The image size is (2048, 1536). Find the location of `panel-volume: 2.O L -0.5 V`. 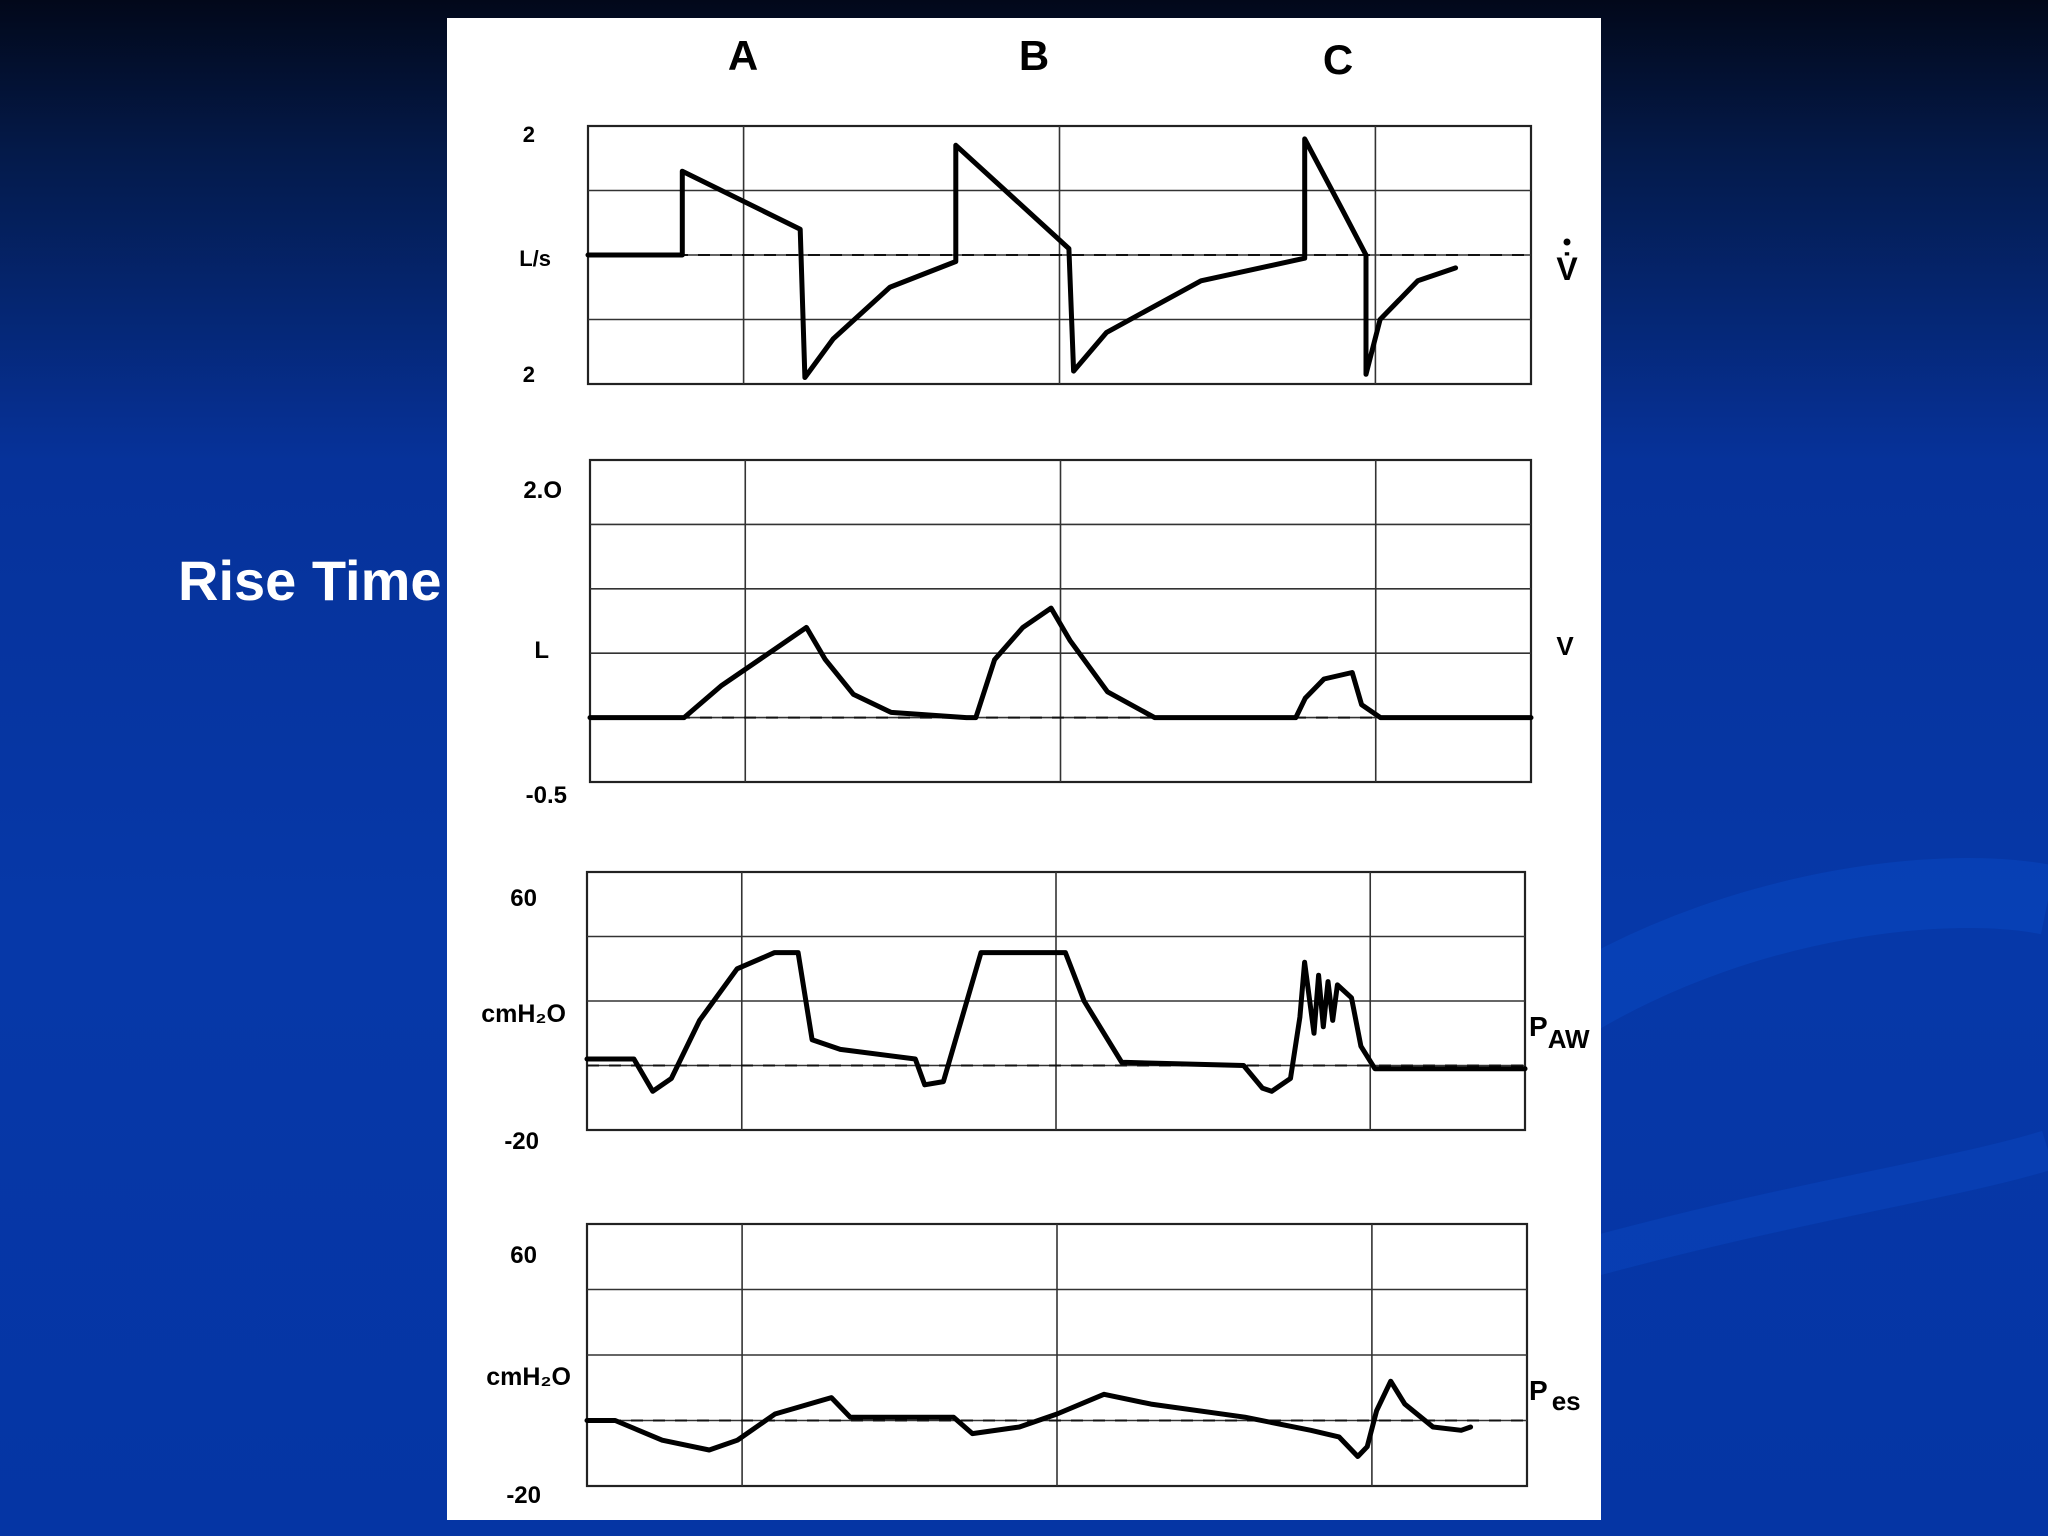

panel-volume: 2.O L -0.5 V is located at coordinates (1048, 643).